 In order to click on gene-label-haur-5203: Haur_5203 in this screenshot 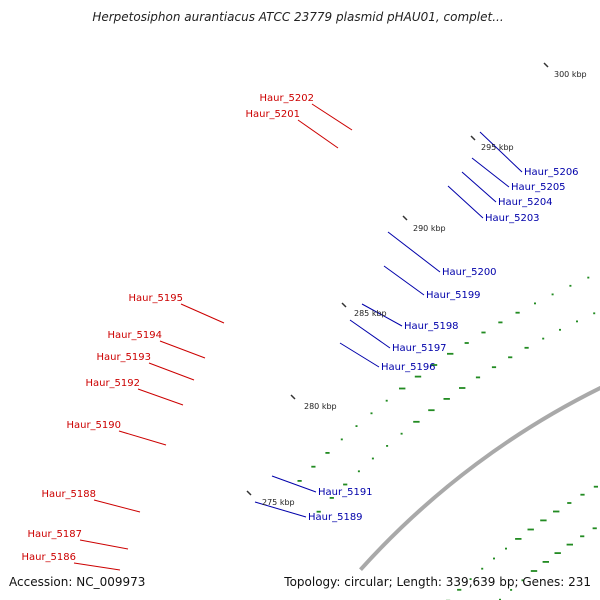, I will do `click(512, 218)`.